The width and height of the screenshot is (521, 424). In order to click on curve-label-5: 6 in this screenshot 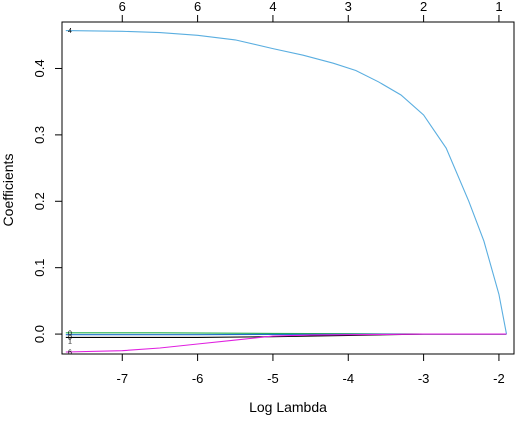, I will do `click(70, 353)`.